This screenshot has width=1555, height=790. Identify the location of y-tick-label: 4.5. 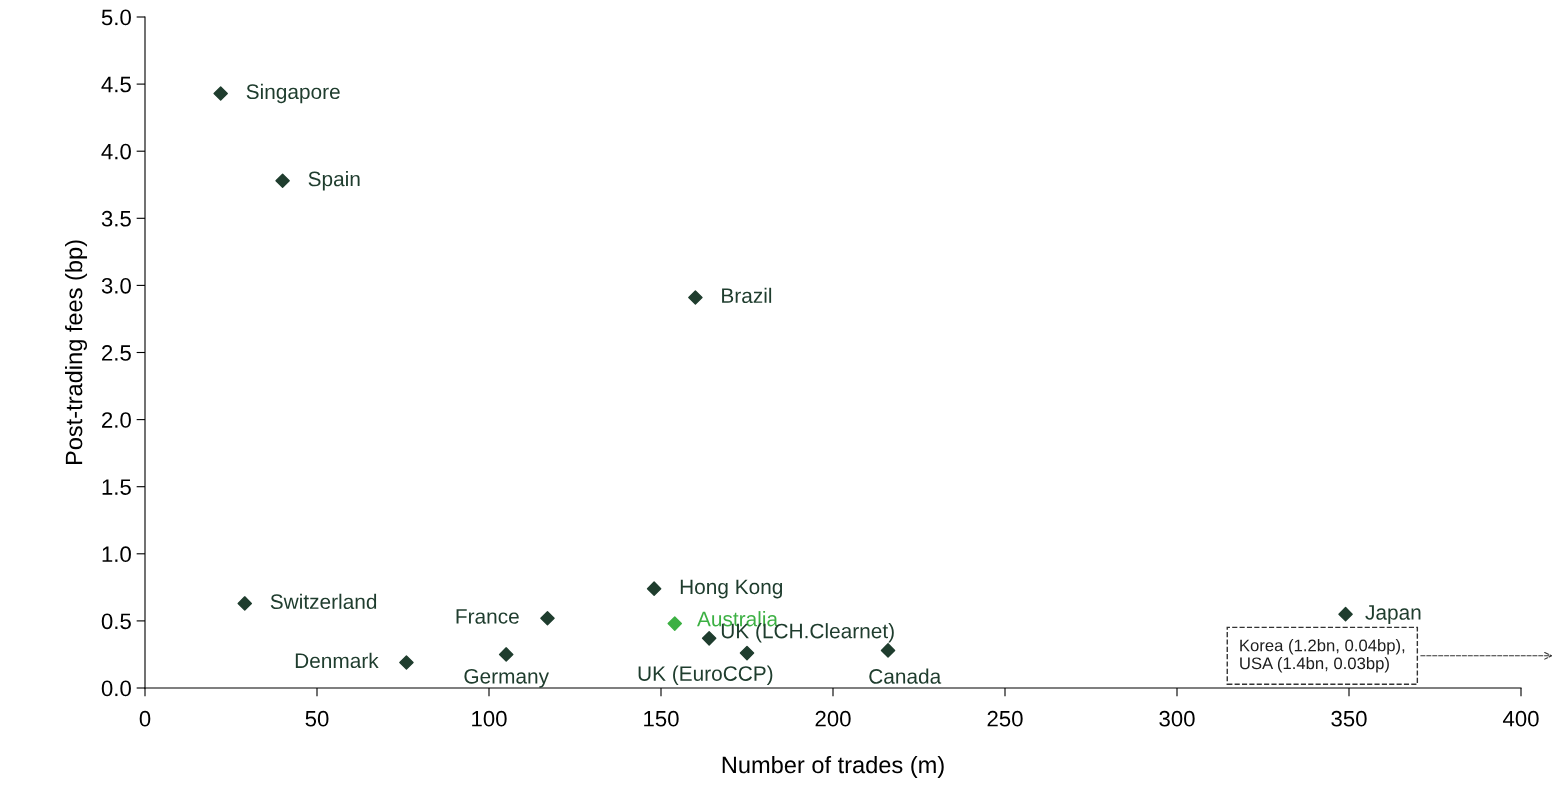
(116, 84).